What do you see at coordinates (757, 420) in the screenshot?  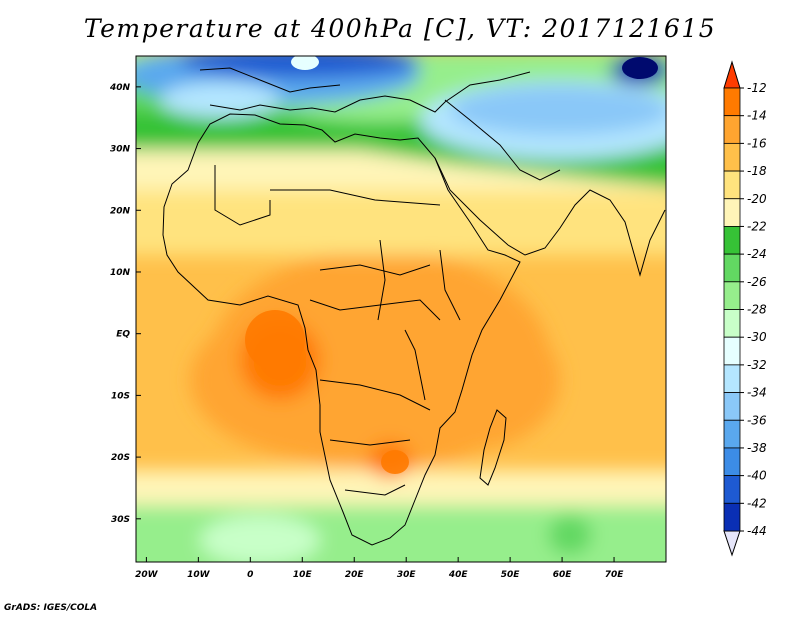 I see `colorbar-label: -36` at bounding box center [757, 420].